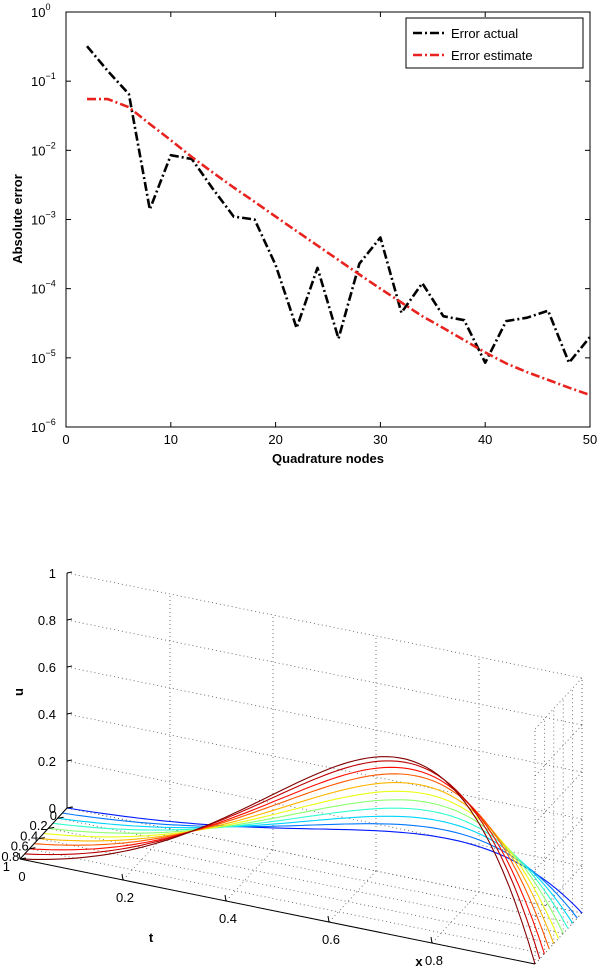  I want to click on y-tick-label: 10⁻⁶, so click(43, 426).